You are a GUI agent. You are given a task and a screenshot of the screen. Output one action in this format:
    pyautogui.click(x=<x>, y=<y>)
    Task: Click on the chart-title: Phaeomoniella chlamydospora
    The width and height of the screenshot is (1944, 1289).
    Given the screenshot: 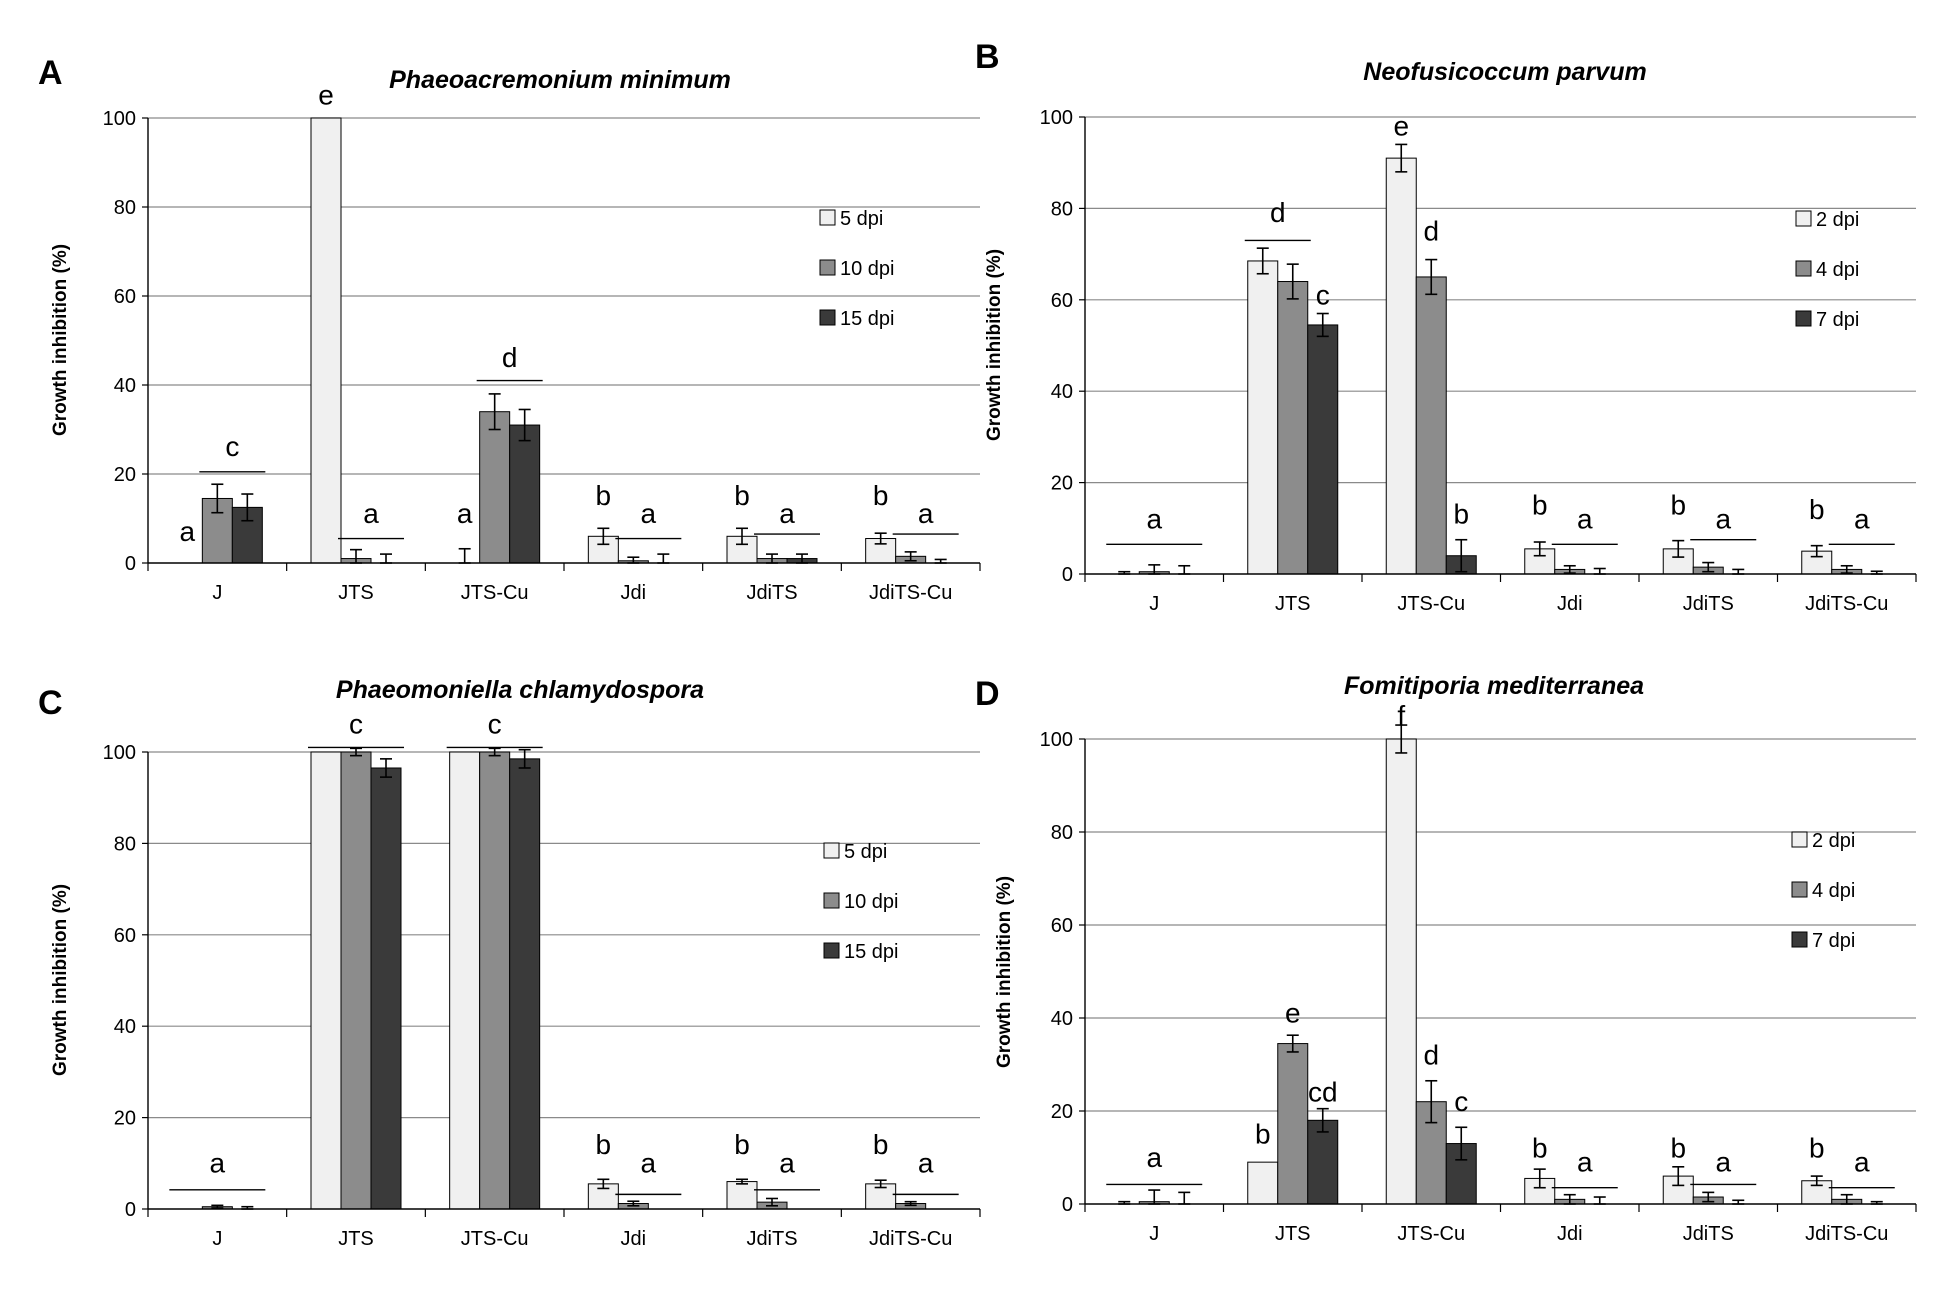 What is the action you would take?
    pyautogui.click(x=520, y=690)
    